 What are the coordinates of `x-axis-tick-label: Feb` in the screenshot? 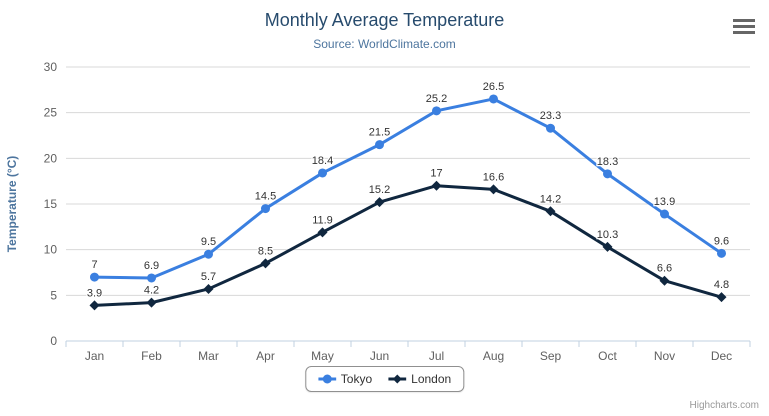 It's located at (151, 356).